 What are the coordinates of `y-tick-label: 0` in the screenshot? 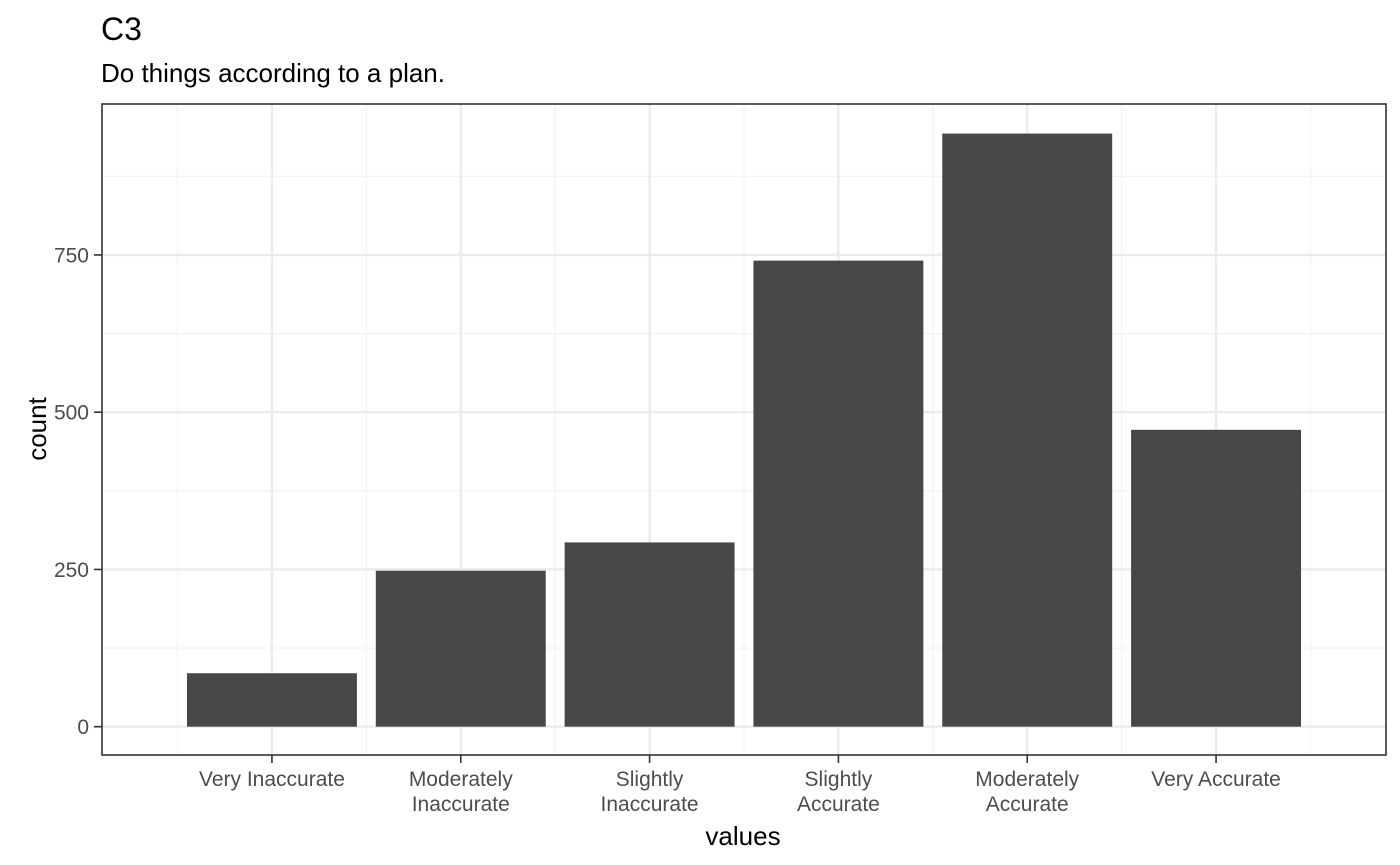 It's located at (83, 727).